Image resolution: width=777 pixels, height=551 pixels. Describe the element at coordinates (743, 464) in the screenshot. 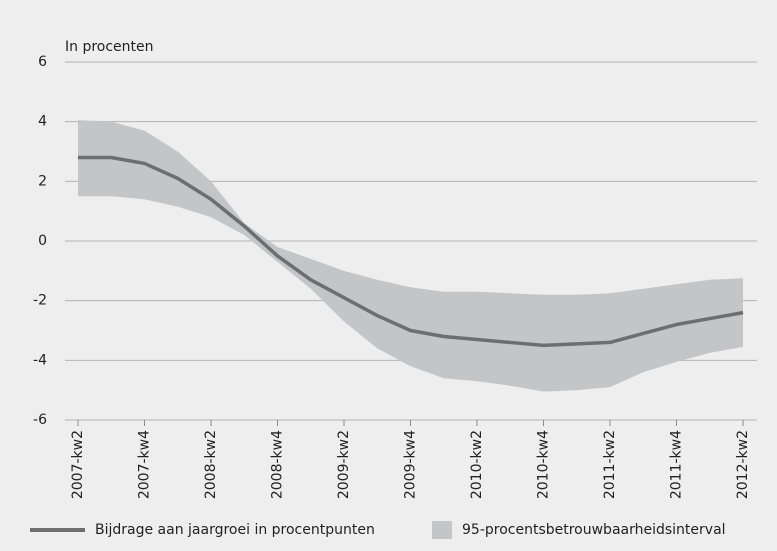

I see `x-tick-label: 2012-kw2` at that location.